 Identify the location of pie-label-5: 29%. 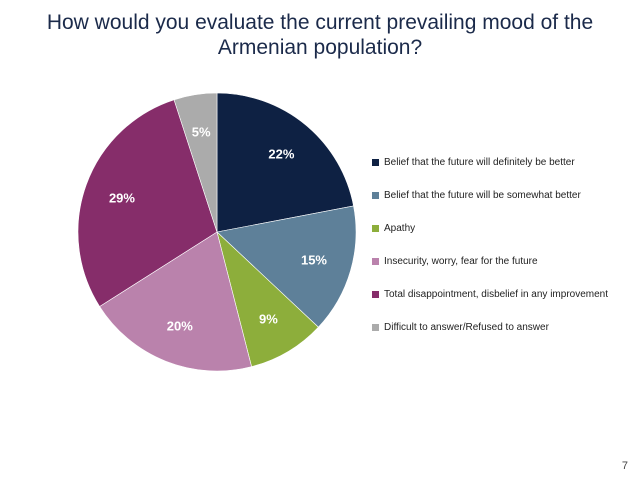
(122, 197).